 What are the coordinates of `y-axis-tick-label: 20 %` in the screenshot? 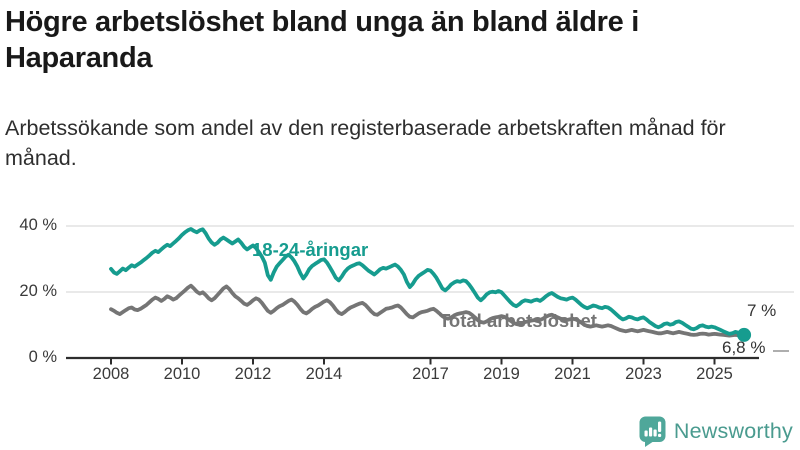 It's located at (38, 291).